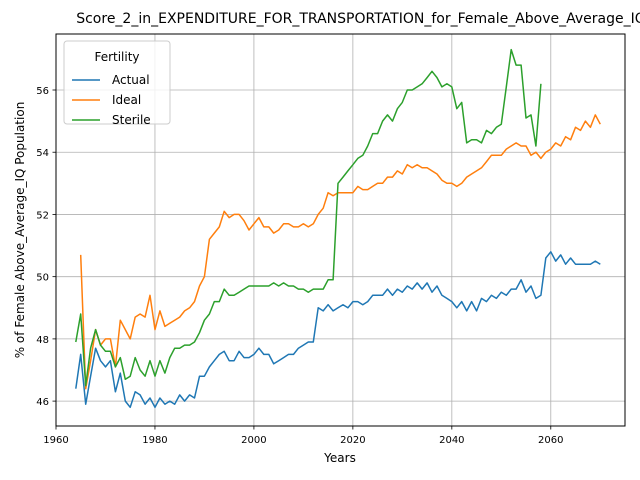 This screenshot has width=640, height=480. I want to click on x-tick-label: 1980, so click(154, 440).